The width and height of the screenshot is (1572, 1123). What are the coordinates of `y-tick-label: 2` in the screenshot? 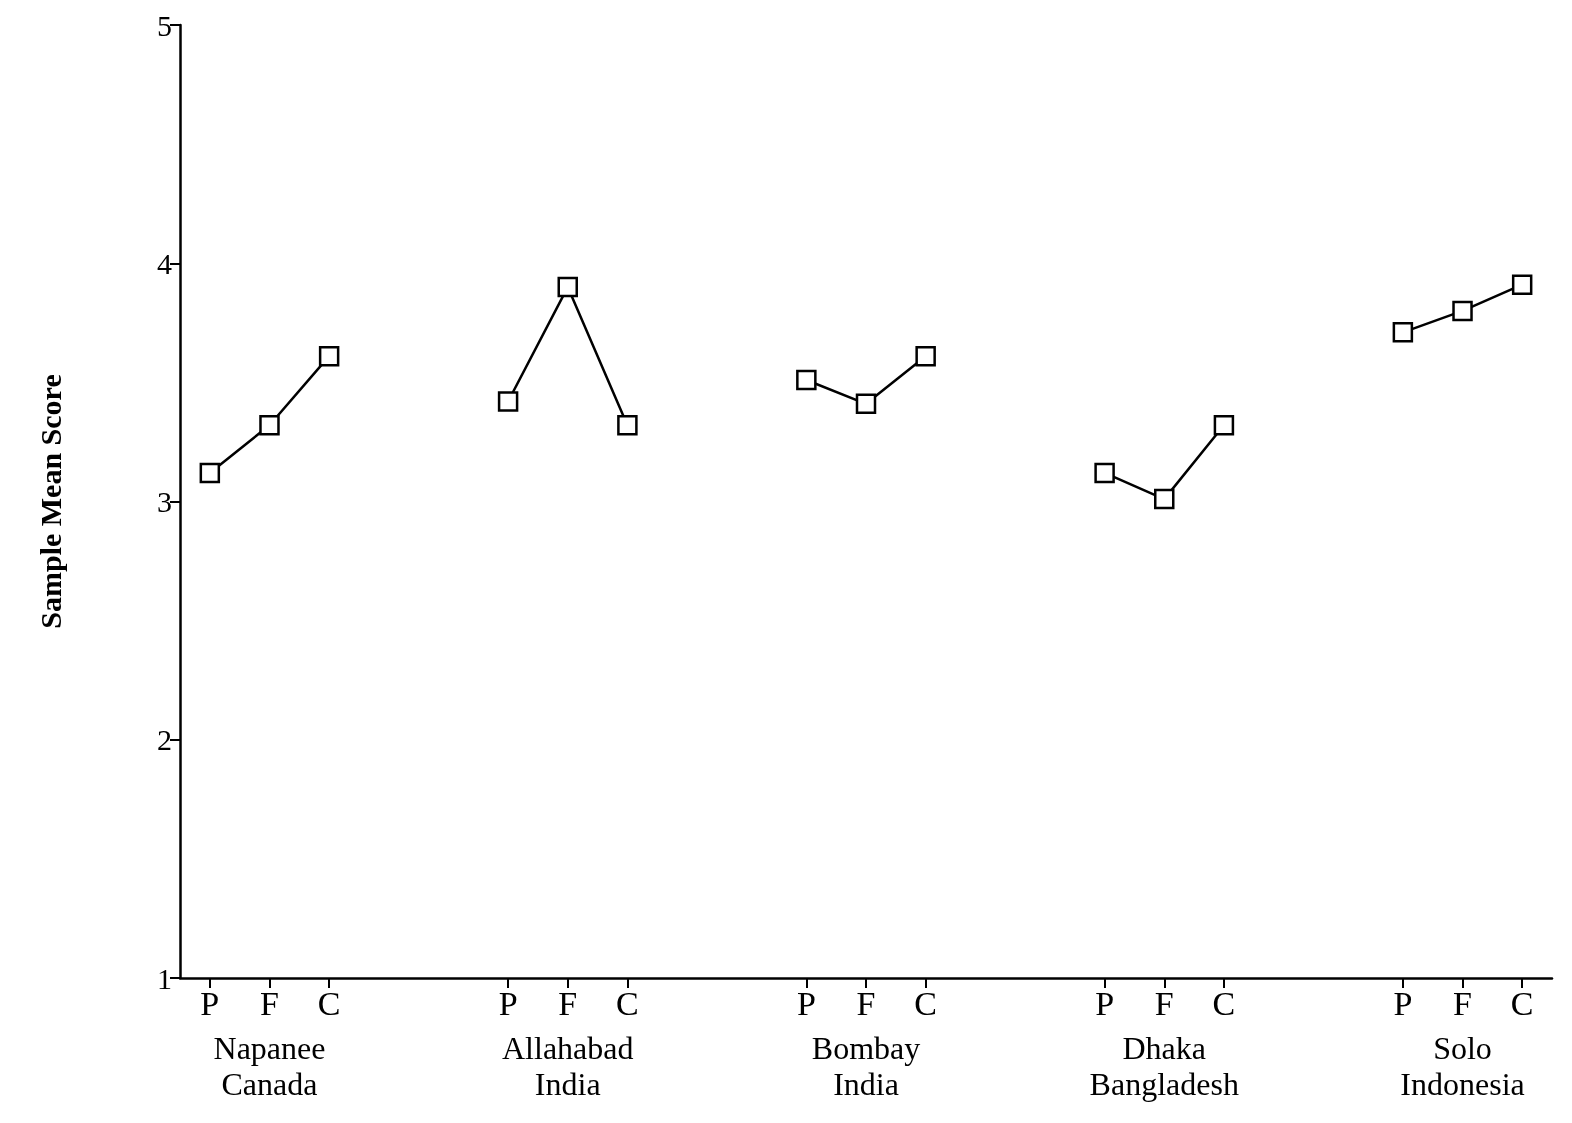 It's located at (164, 740).